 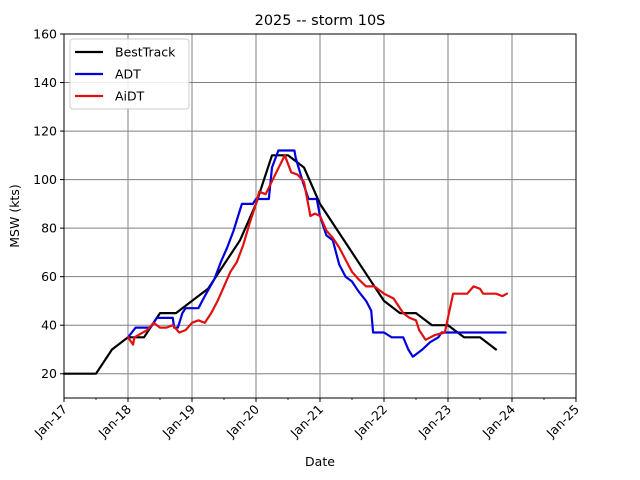 I want to click on x-tick-label: Jan-21, so click(x=306, y=421).